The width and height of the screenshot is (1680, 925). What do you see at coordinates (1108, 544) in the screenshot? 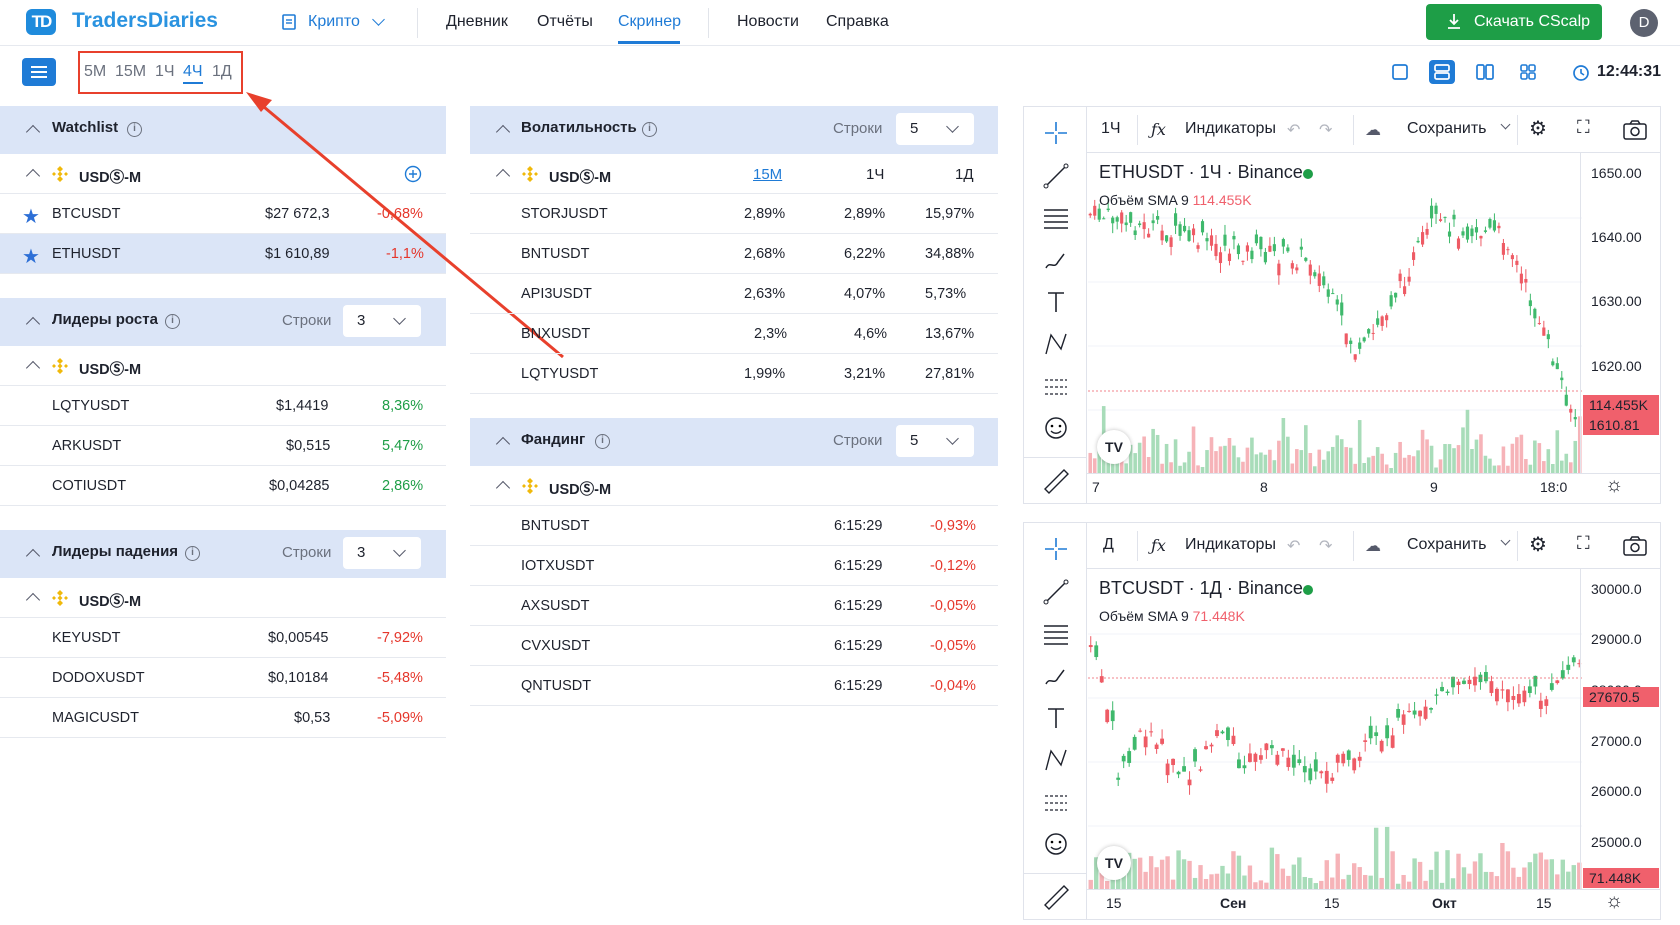
I see `interval-button: Д` at bounding box center [1108, 544].